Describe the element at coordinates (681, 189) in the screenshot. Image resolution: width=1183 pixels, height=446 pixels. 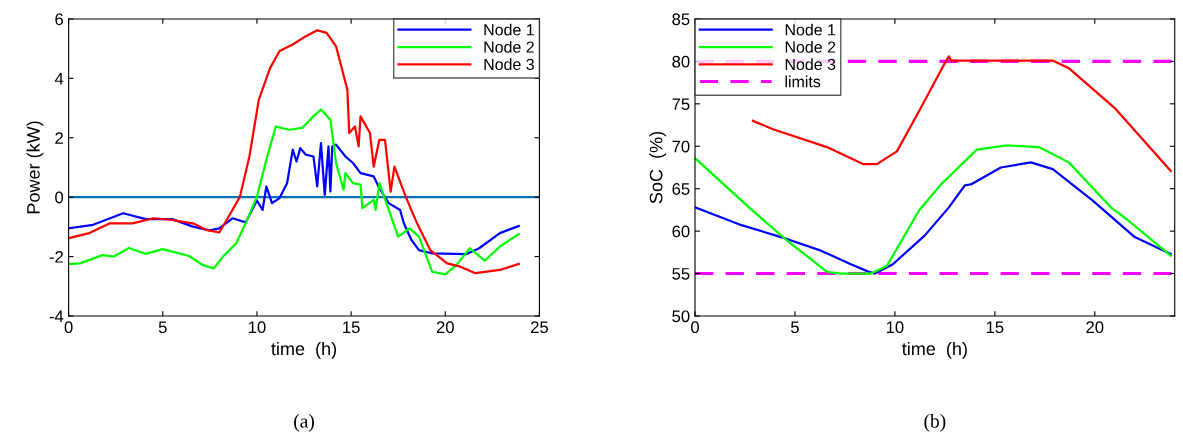
I see `y-tick-label: 65` at that location.